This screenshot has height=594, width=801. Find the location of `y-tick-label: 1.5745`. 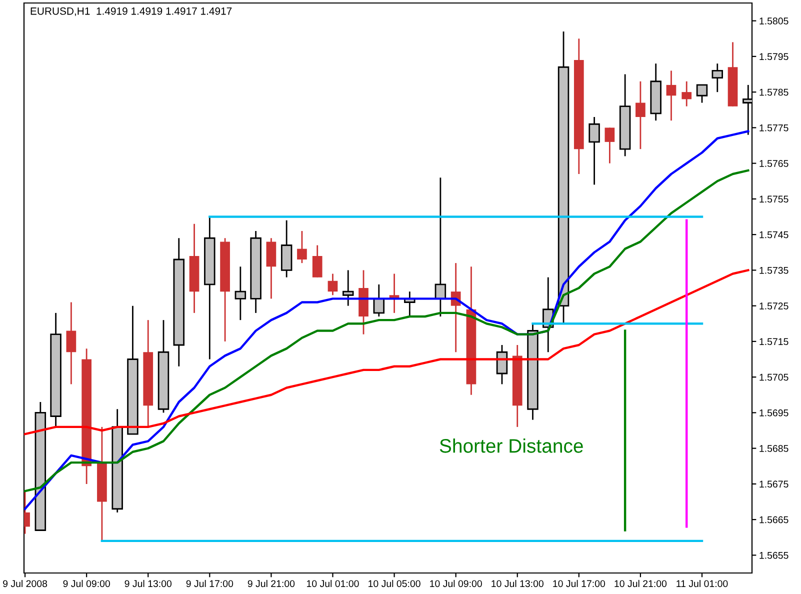

y-tick-label: 1.5745 is located at coordinates (774, 234).